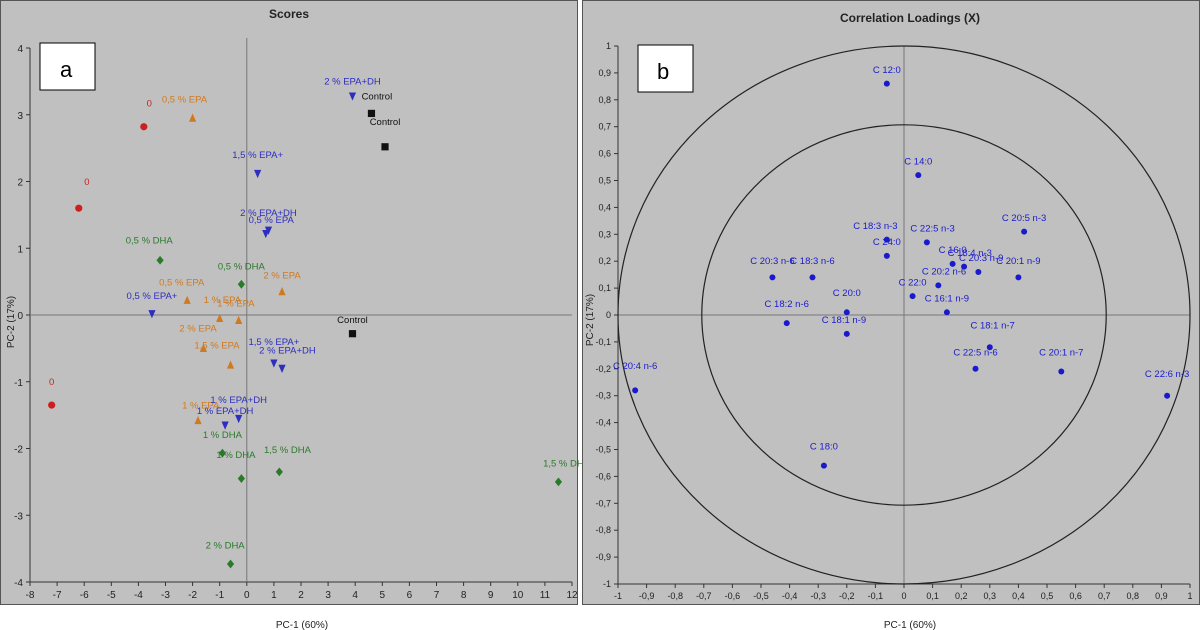 This screenshot has height=630, width=1200. Describe the element at coordinates (961, 596) in the screenshot. I see `x-tick-label: 0,2` at that location.